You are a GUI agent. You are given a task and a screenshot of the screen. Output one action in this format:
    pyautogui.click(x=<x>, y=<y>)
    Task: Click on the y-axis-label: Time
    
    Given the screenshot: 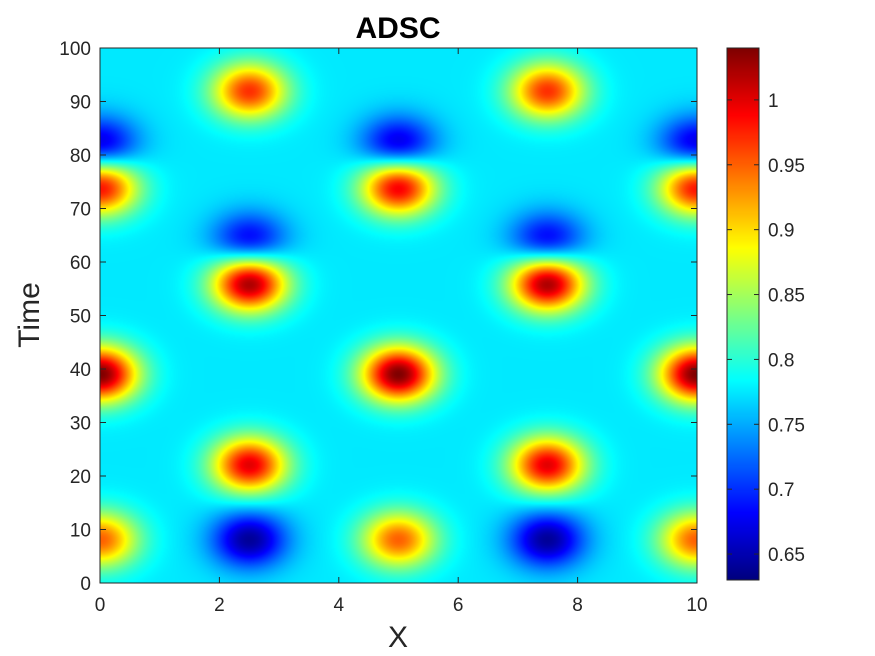 What is the action you would take?
    pyautogui.click(x=29, y=315)
    